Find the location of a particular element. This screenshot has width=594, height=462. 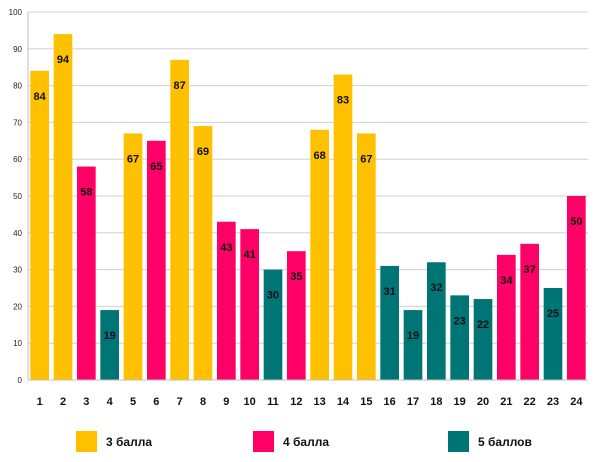

y-tick-label: 80 is located at coordinates (17, 86).